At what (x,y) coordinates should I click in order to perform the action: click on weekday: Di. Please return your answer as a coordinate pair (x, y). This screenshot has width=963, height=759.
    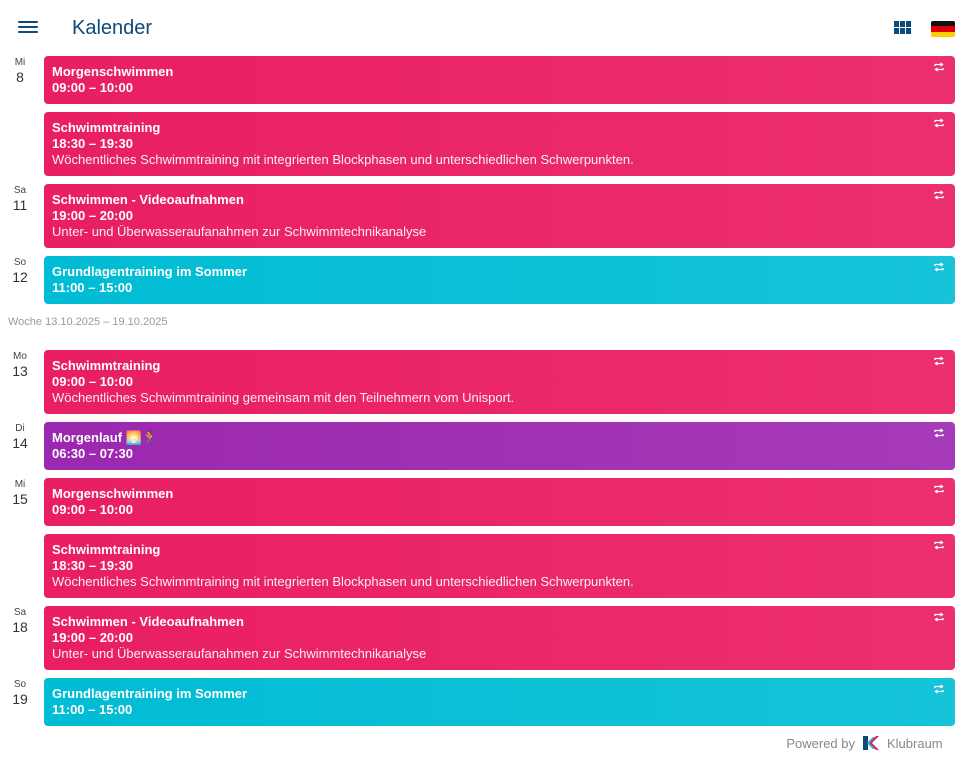
    Looking at the image, I should click on (20, 428).